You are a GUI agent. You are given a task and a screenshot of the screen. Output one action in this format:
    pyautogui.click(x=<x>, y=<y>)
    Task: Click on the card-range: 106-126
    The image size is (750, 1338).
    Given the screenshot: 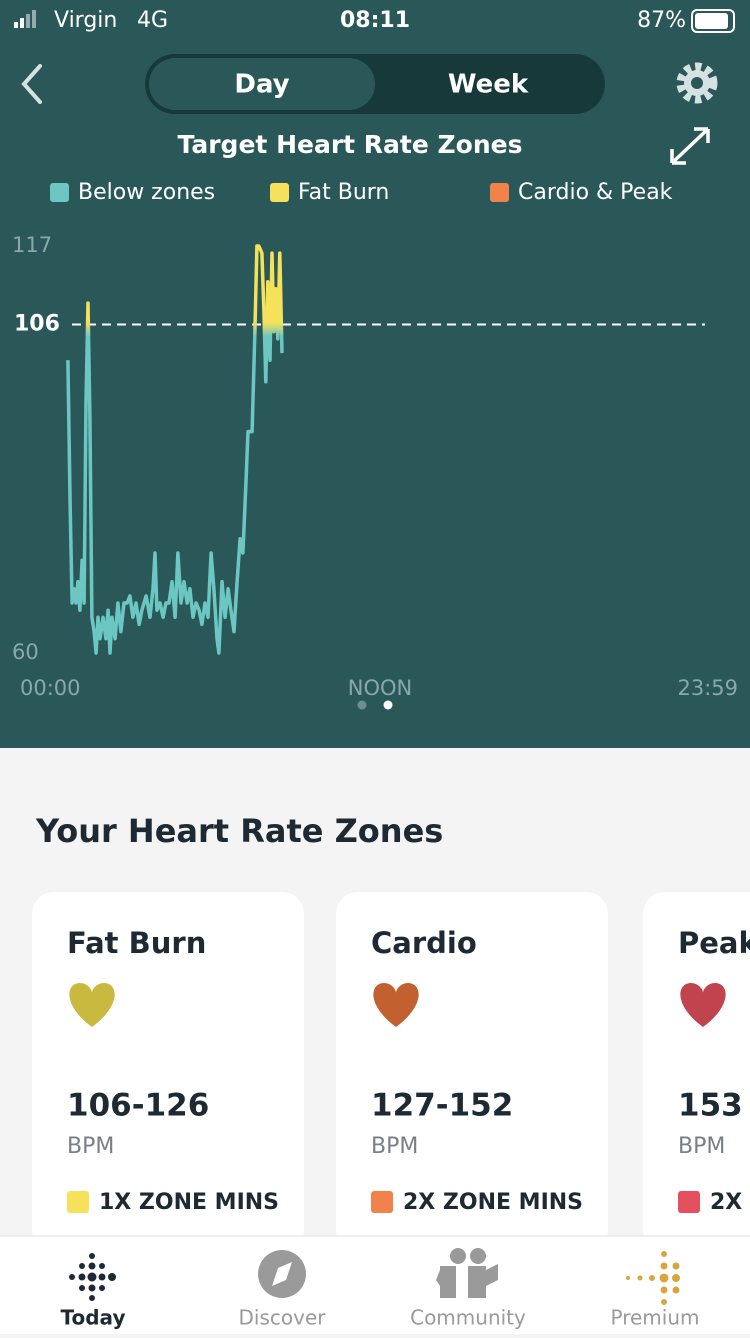 What is the action you would take?
    pyautogui.click(x=138, y=1106)
    